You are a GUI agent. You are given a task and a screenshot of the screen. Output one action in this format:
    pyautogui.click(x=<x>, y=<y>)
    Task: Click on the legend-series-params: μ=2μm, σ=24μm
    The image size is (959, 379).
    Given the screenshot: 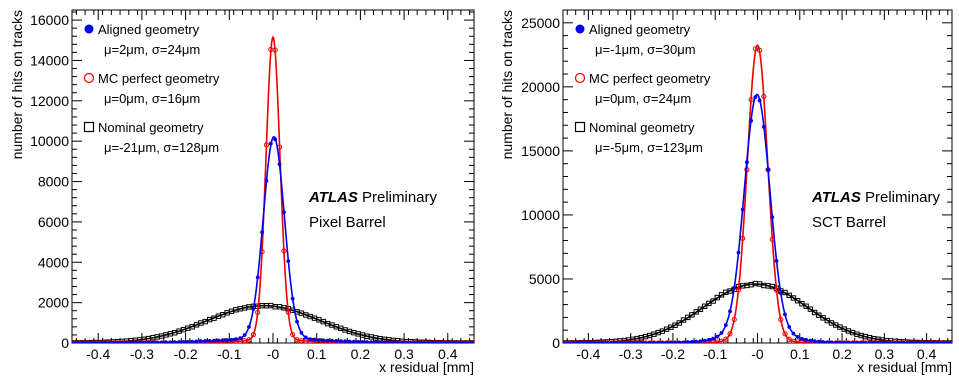 What is the action you would take?
    pyautogui.click(x=152, y=49)
    